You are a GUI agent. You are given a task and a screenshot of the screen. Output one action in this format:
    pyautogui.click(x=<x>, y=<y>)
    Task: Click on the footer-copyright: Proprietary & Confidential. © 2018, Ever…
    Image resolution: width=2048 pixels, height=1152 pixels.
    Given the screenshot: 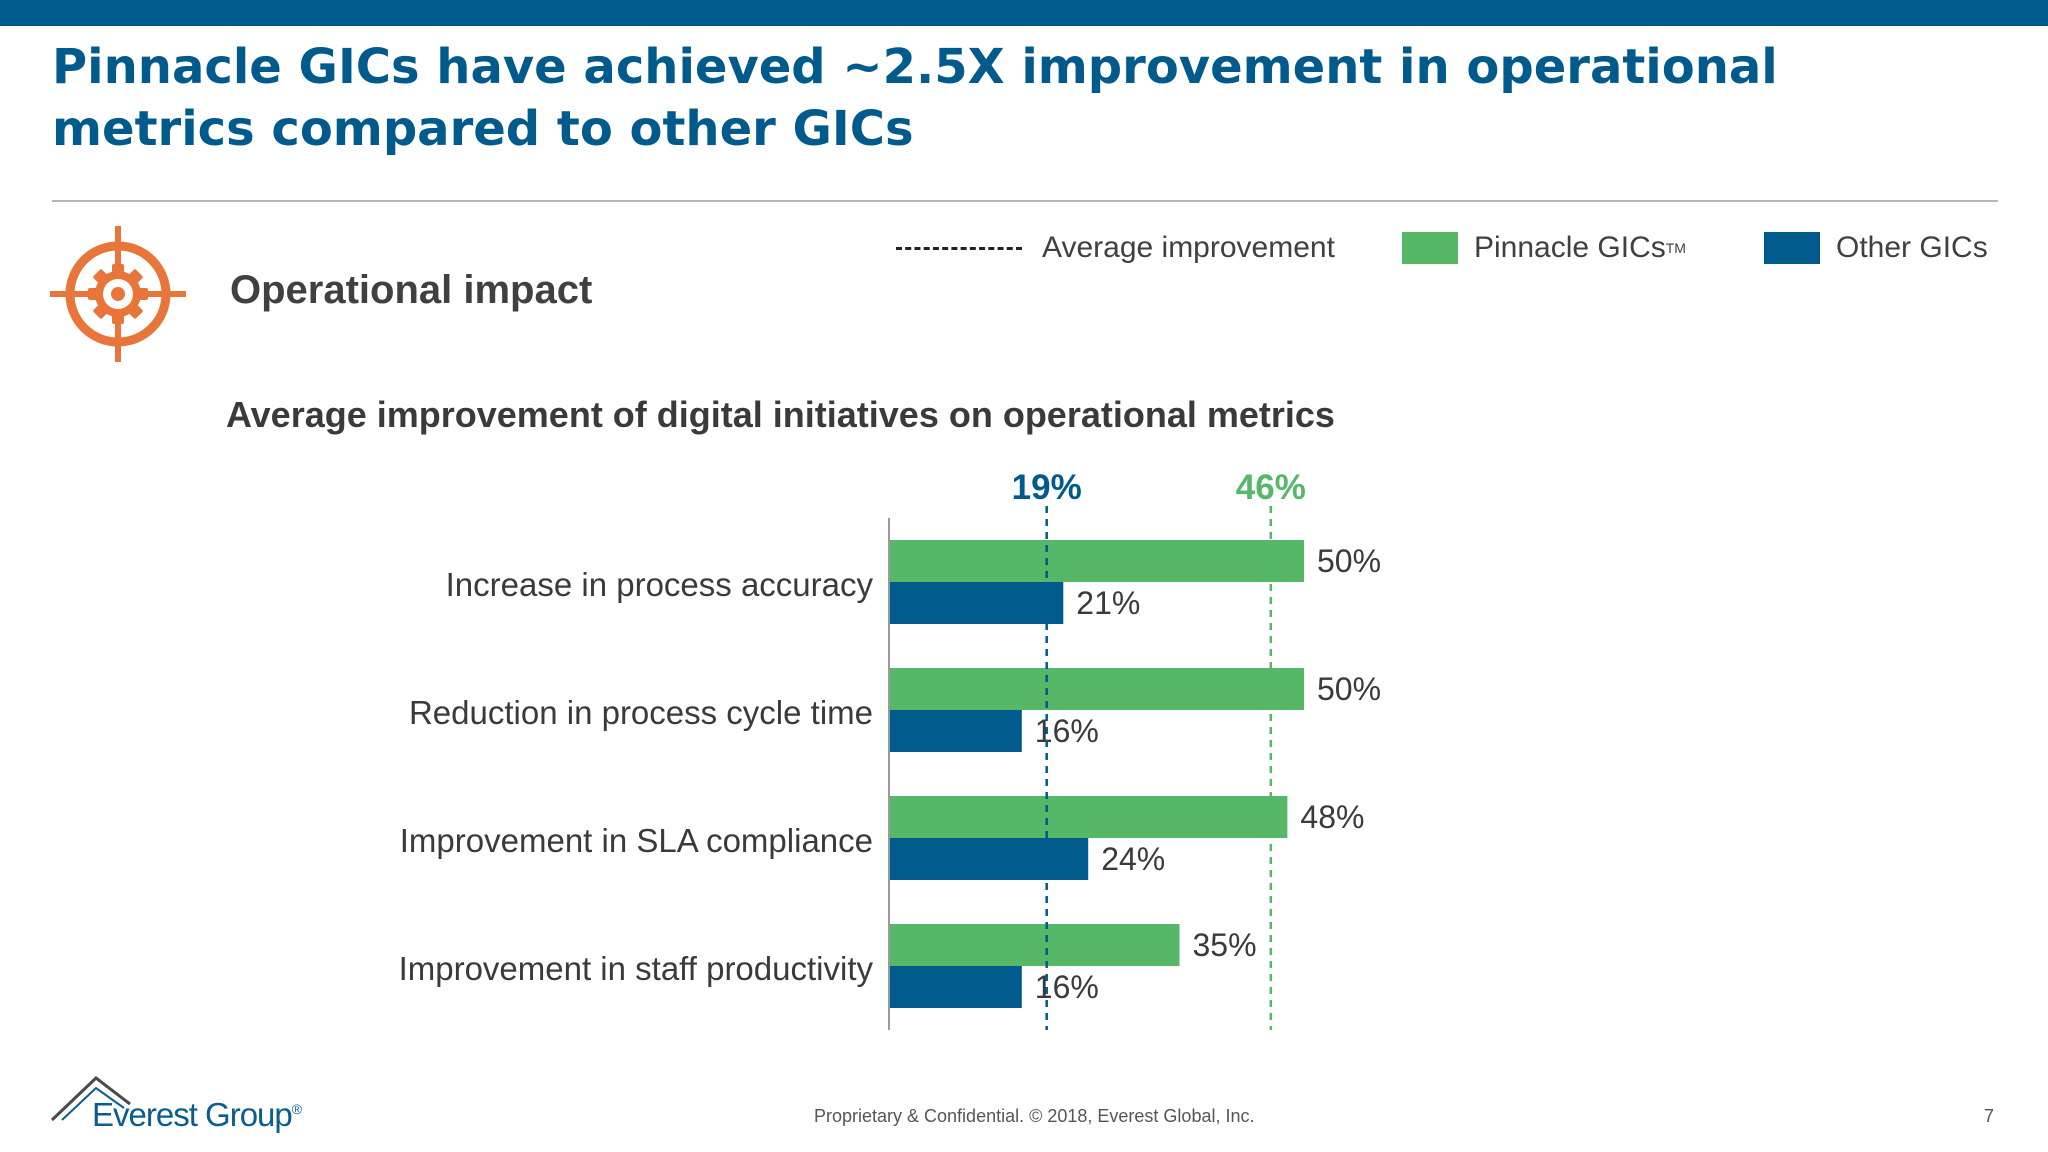 What is the action you would take?
    pyautogui.click(x=1034, y=1116)
    